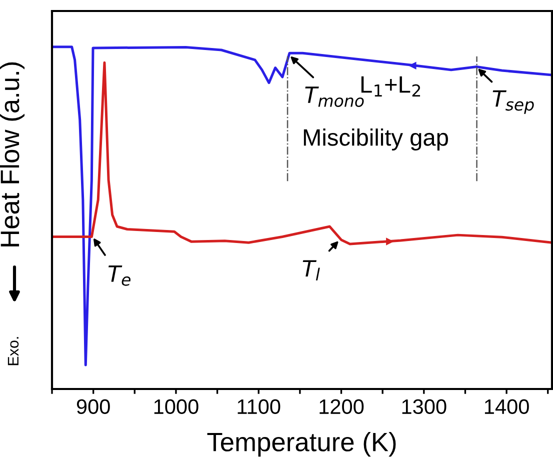 This screenshot has height=465, width=553. Describe the element at coordinates (390, 86) in the screenshot. I see `annotation: L$_{1}$+L$_{2}$` at that location.